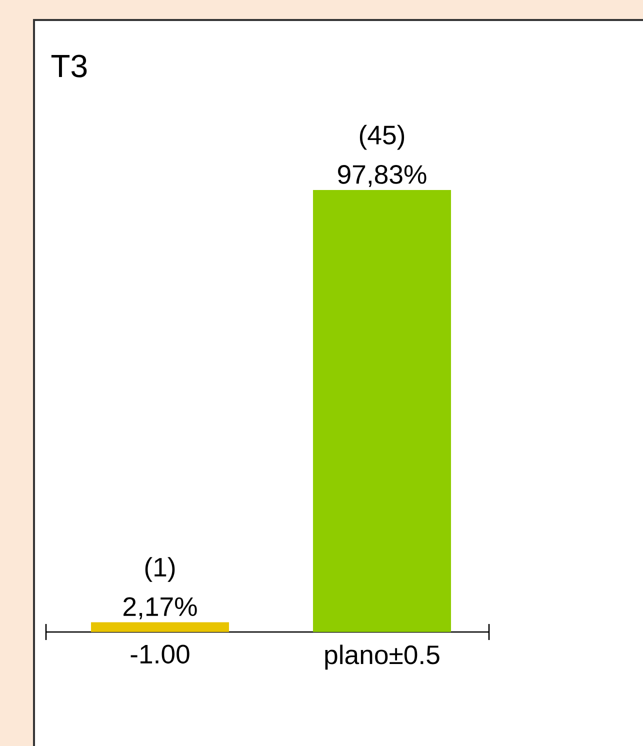 This screenshot has width=643, height=746. I want to click on x-tick-label: plano±0.5, so click(382, 657).